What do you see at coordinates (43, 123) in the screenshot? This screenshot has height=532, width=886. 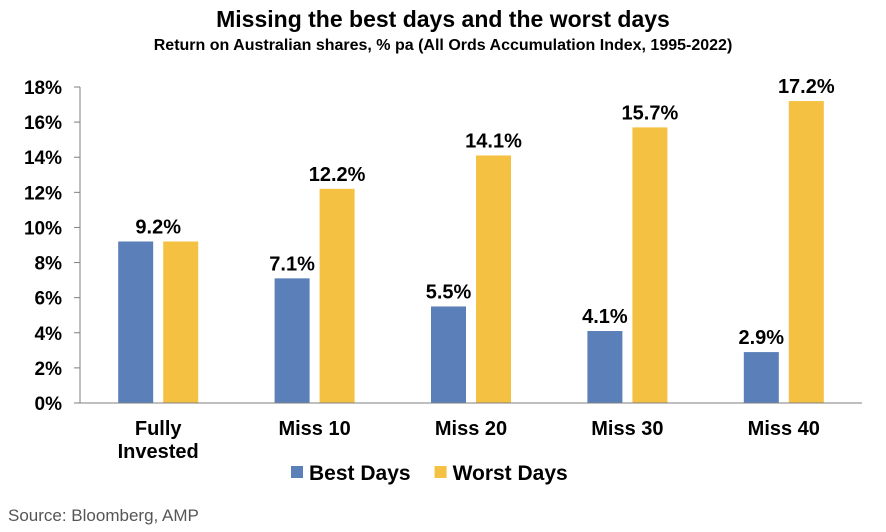 I see `y-tick-label: 16%` at bounding box center [43, 123].